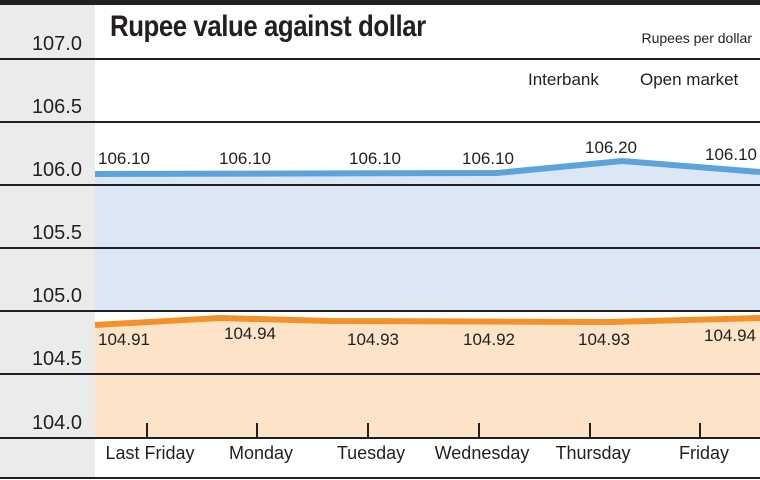 This screenshot has height=480, width=760. Describe the element at coordinates (563, 79) in the screenshot. I see `legend-interbank: Interbank` at that location.